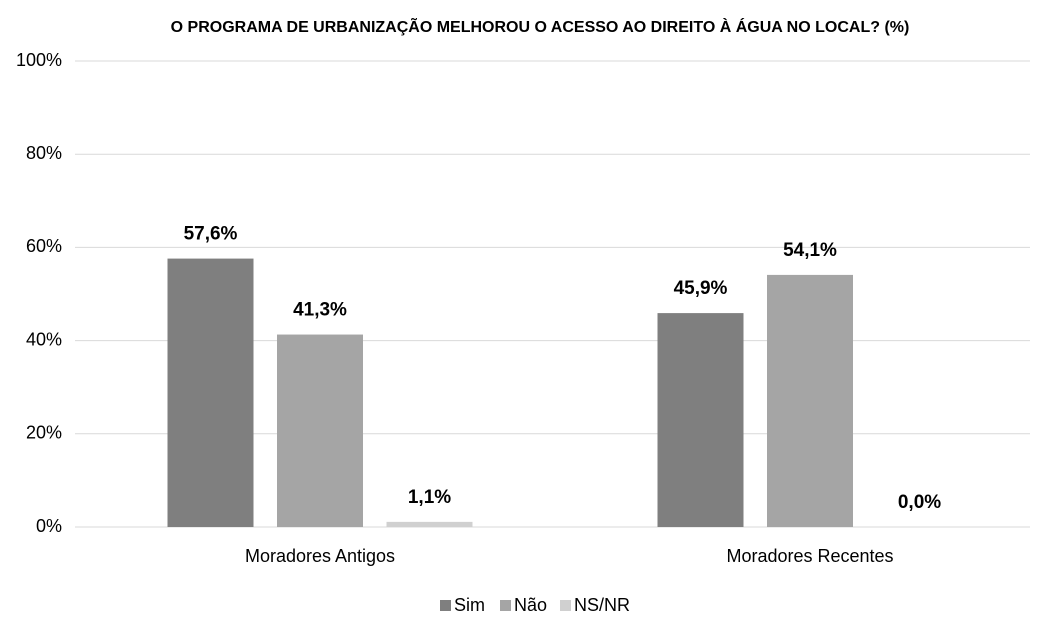  What do you see at coordinates (469, 605) in the screenshot?
I see `legend-label: Sim` at bounding box center [469, 605].